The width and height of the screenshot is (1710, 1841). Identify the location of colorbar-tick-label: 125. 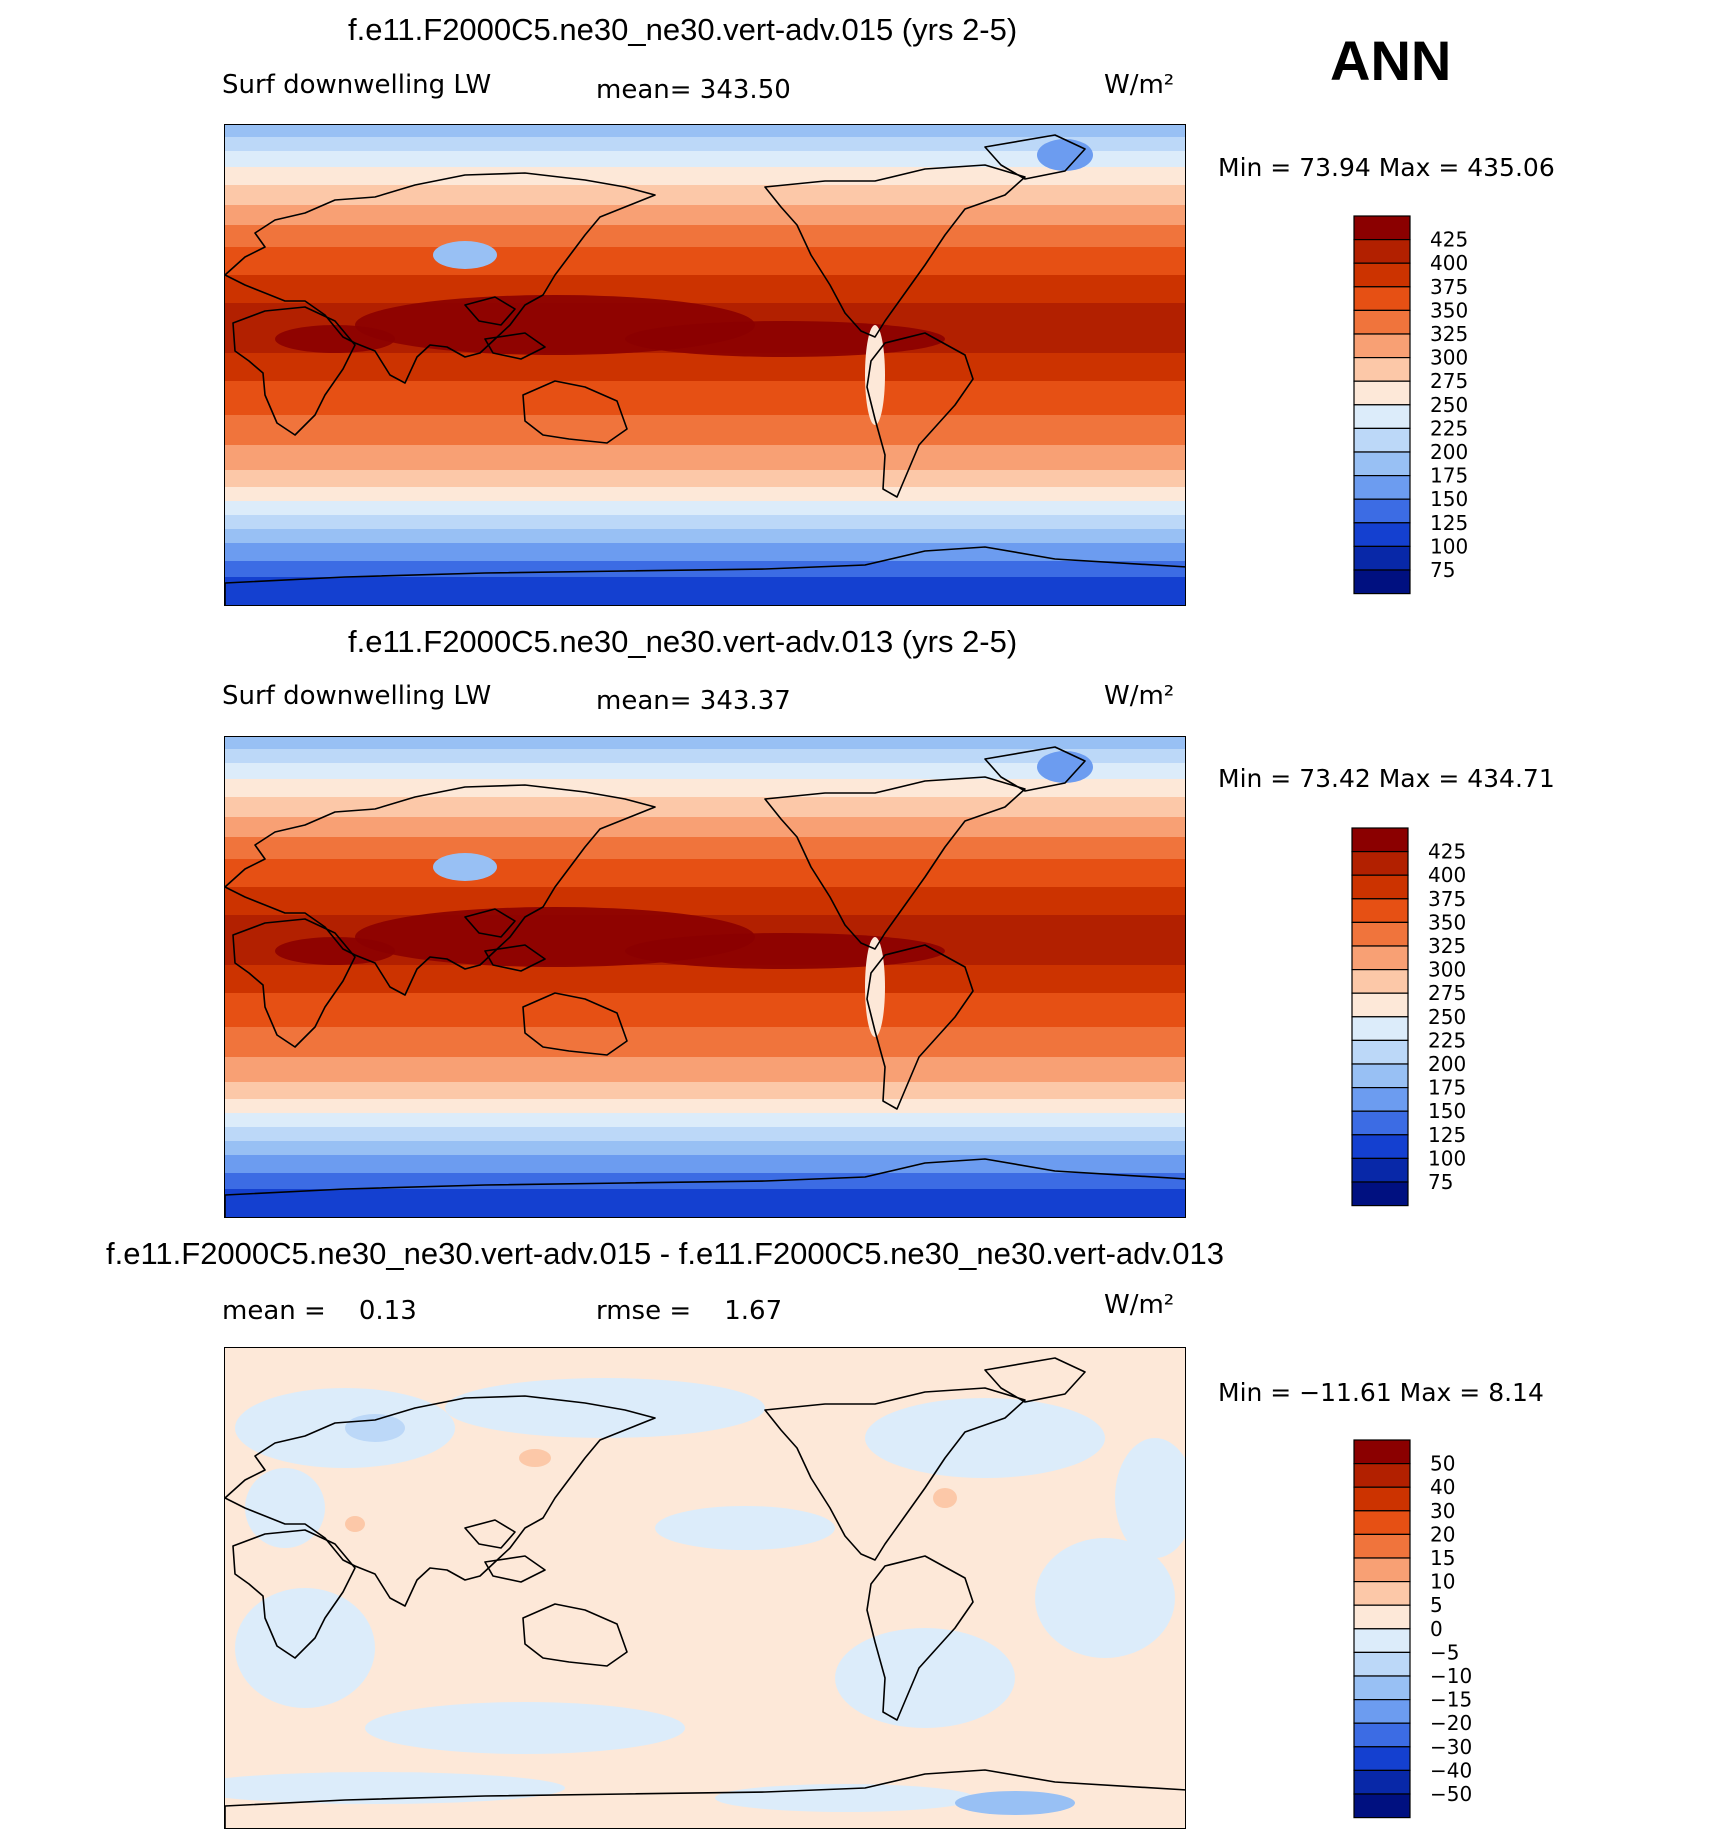
(1447, 1135).